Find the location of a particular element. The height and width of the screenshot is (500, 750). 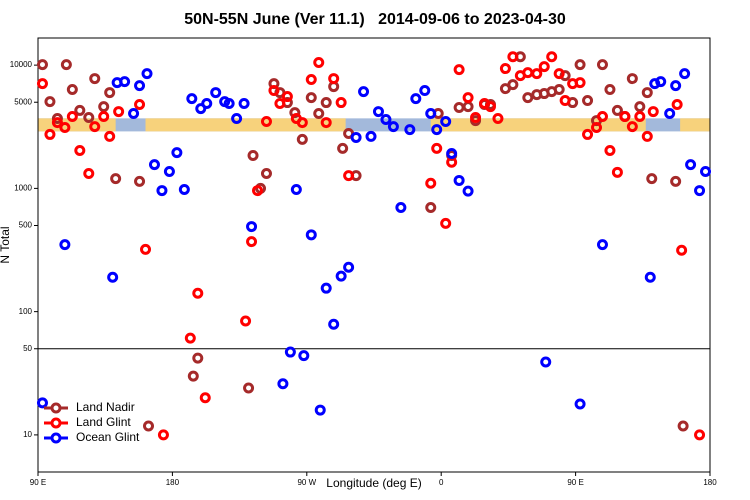

legend-label: Land Nadir is located at coordinates (105, 407).